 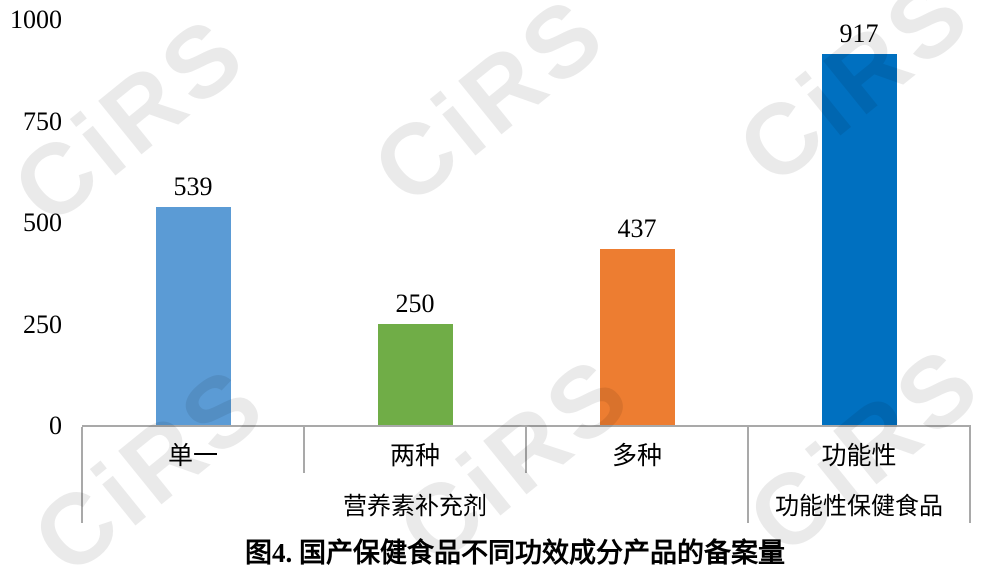 What do you see at coordinates (415, 303) in the screenshot?
I see `bar-value-label: 250` at bounding box center [415, 303].